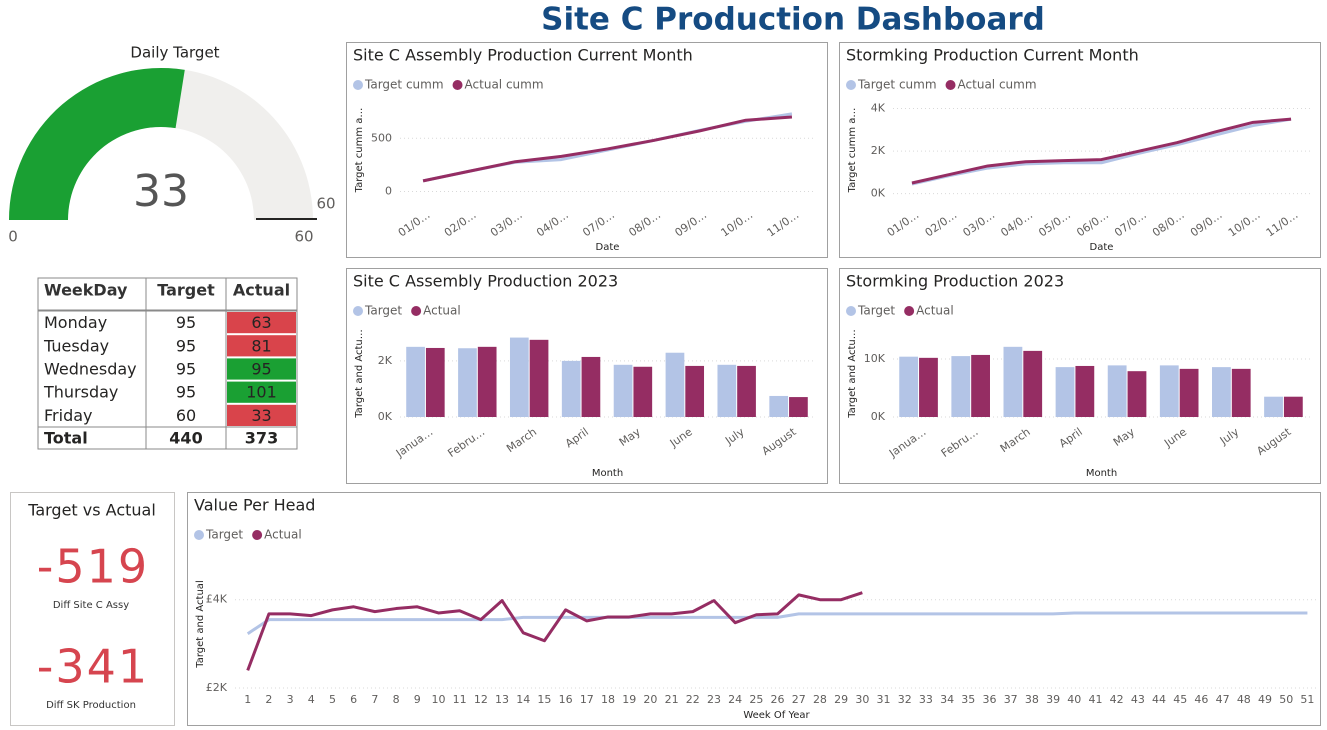  What do you see at coordinates (261, 345) in the screenshot?
I see `table-cell: 81` at bounding box center [261, 345].